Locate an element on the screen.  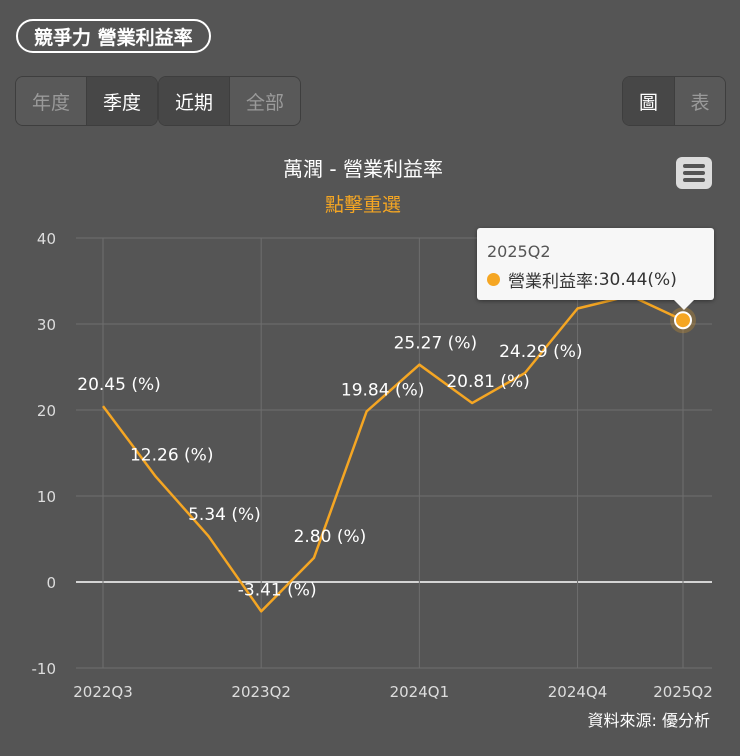
data-label: 24.29 (%) is located at coordinates (541, 352).